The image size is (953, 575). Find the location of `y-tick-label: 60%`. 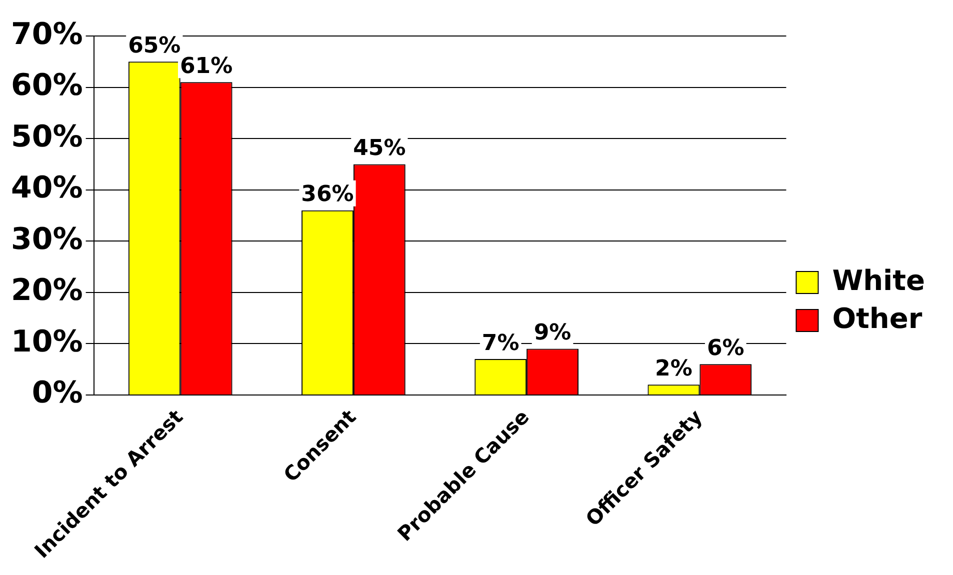

y-tick-label: 60% is located at coordinates (46, 86).